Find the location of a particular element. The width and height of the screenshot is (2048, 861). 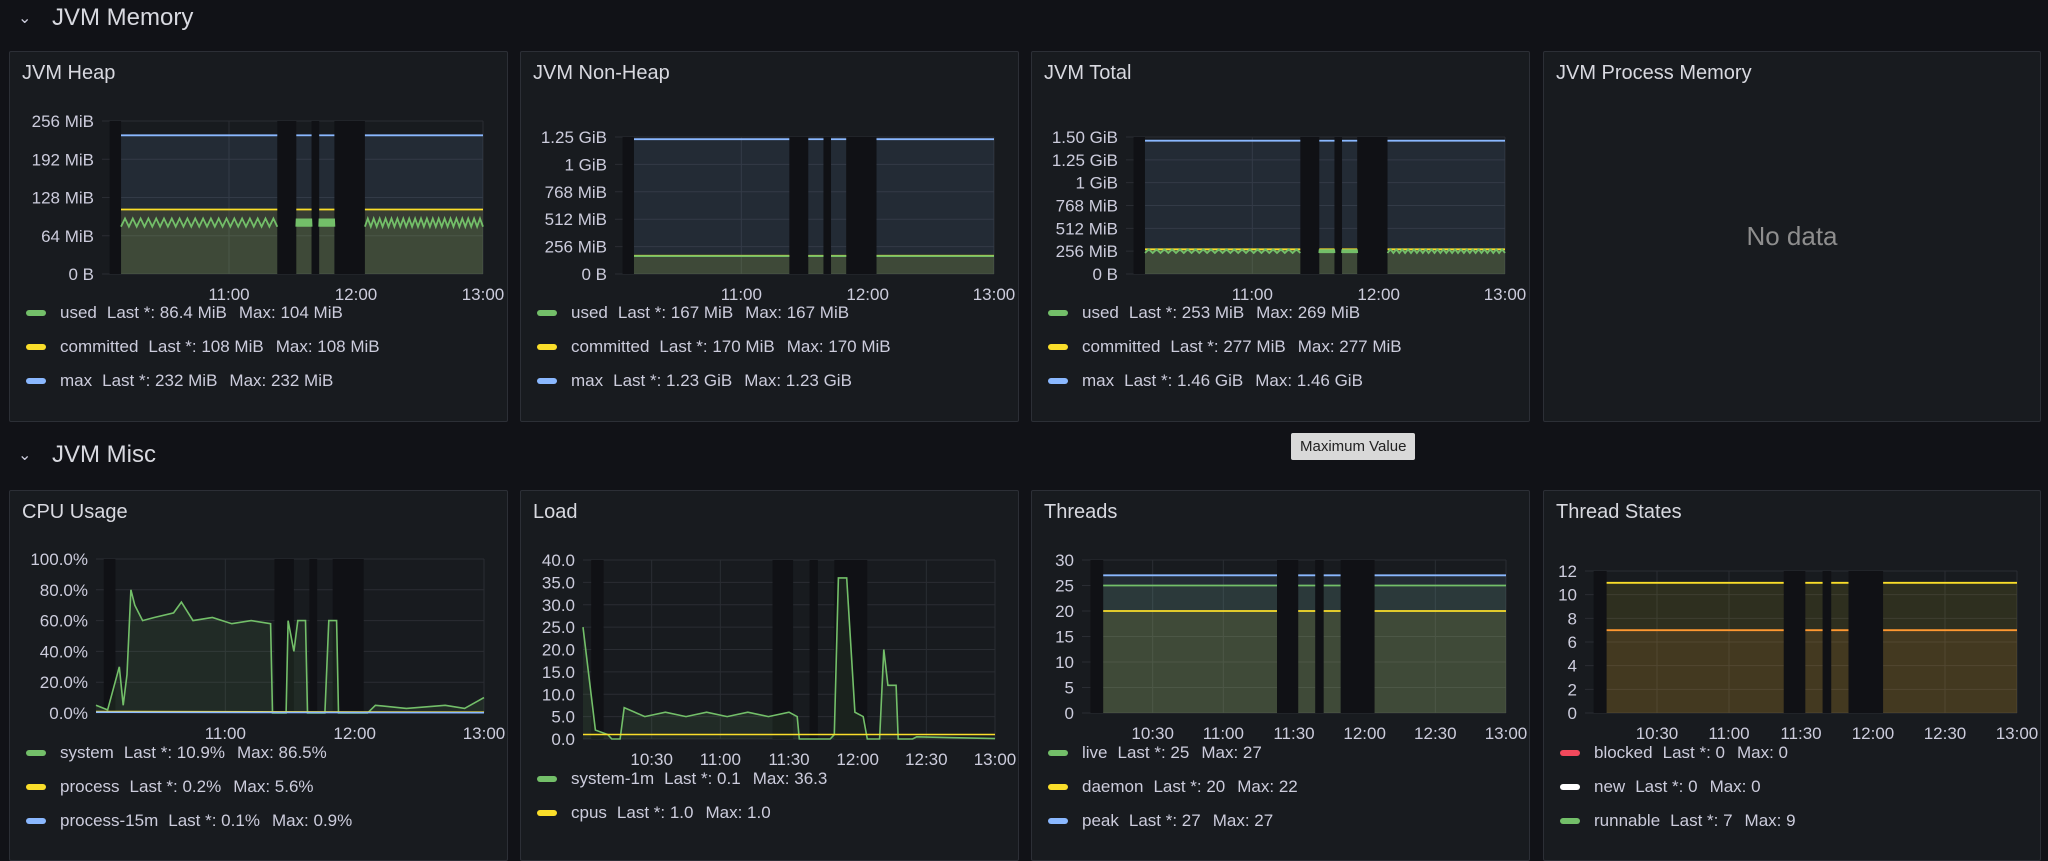

legend-last-value: Last *: 108 MiB is located at coordinates (206, 346).